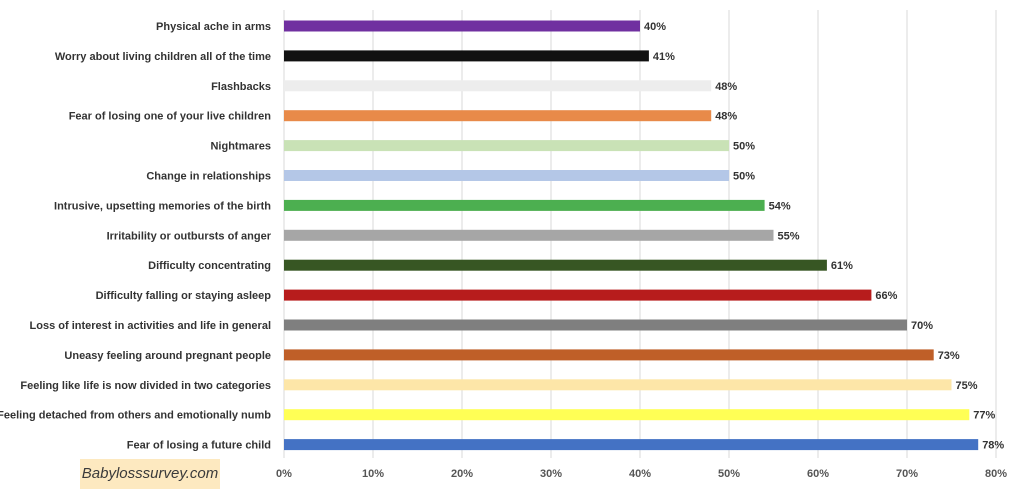 This screenshot has height=493, width=1024. What do you see at coordinates (462, 474) in the screenshot?
I see `x-tick-label: 20%` at bounding box center [462, 474].